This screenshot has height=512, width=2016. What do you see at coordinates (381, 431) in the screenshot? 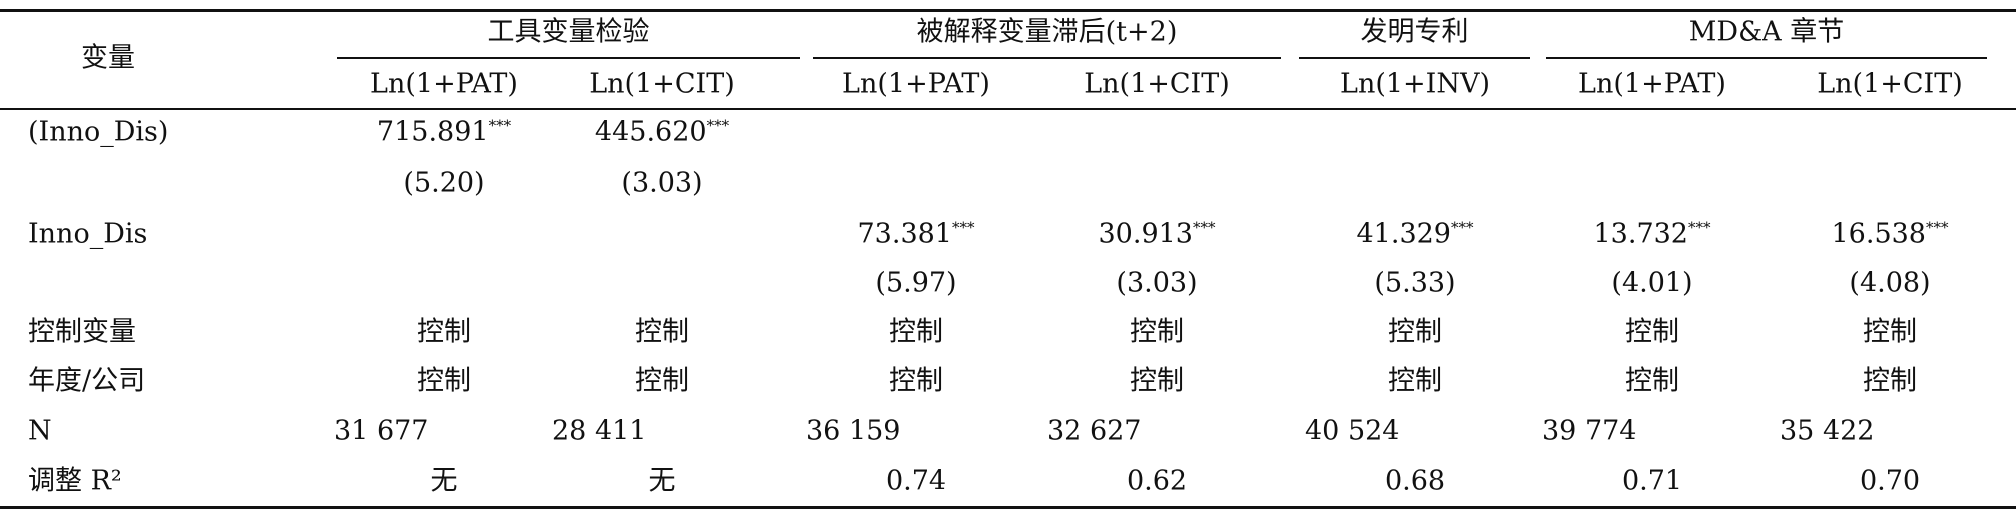
I see `cell-text: 31 677` at bounding box center [381, 431].